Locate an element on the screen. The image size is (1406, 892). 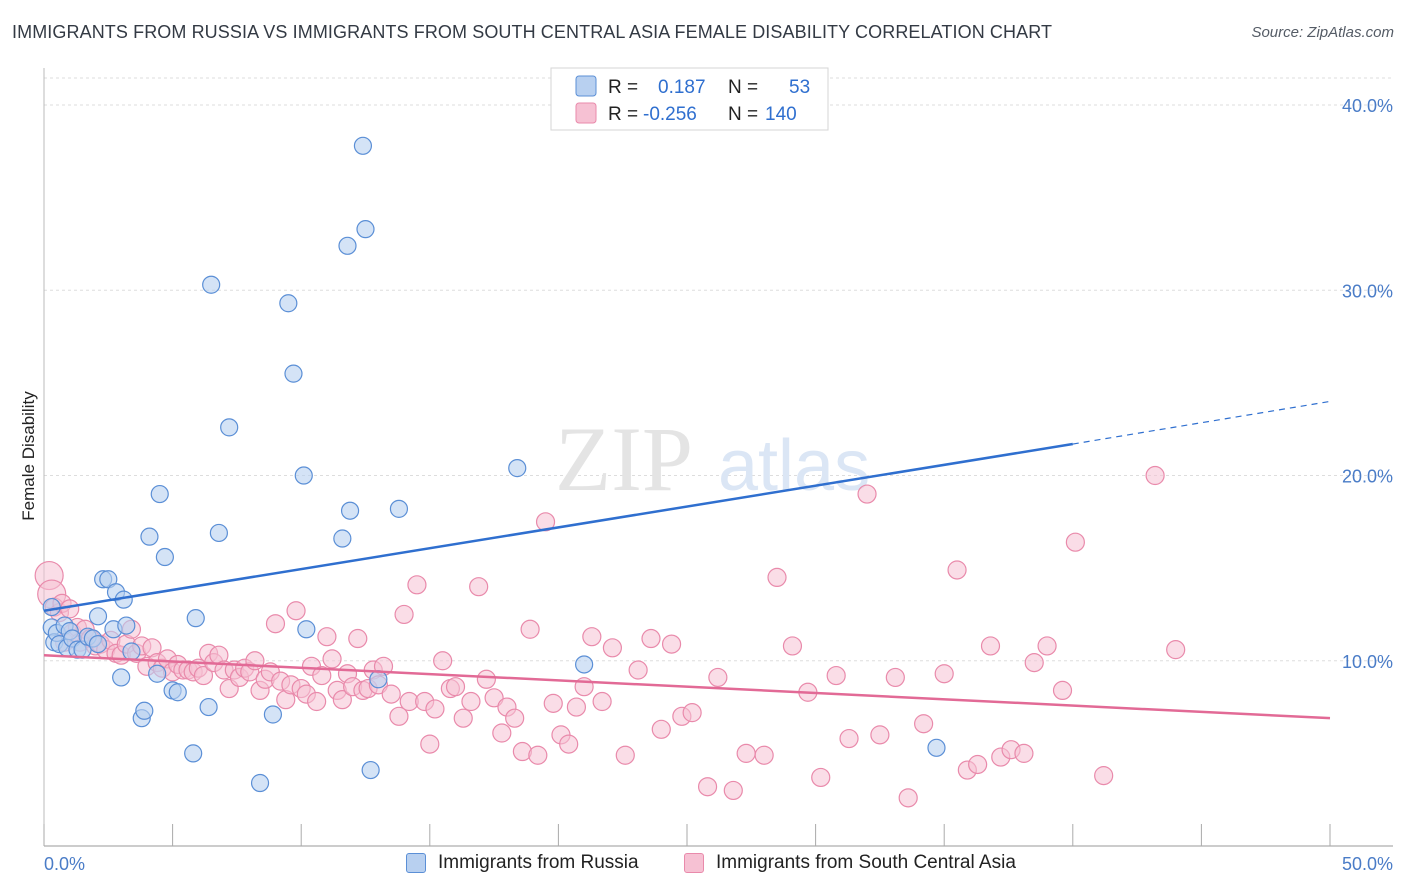
y-tick-label-20: 20.0% is located at coordinates (1367, 477).